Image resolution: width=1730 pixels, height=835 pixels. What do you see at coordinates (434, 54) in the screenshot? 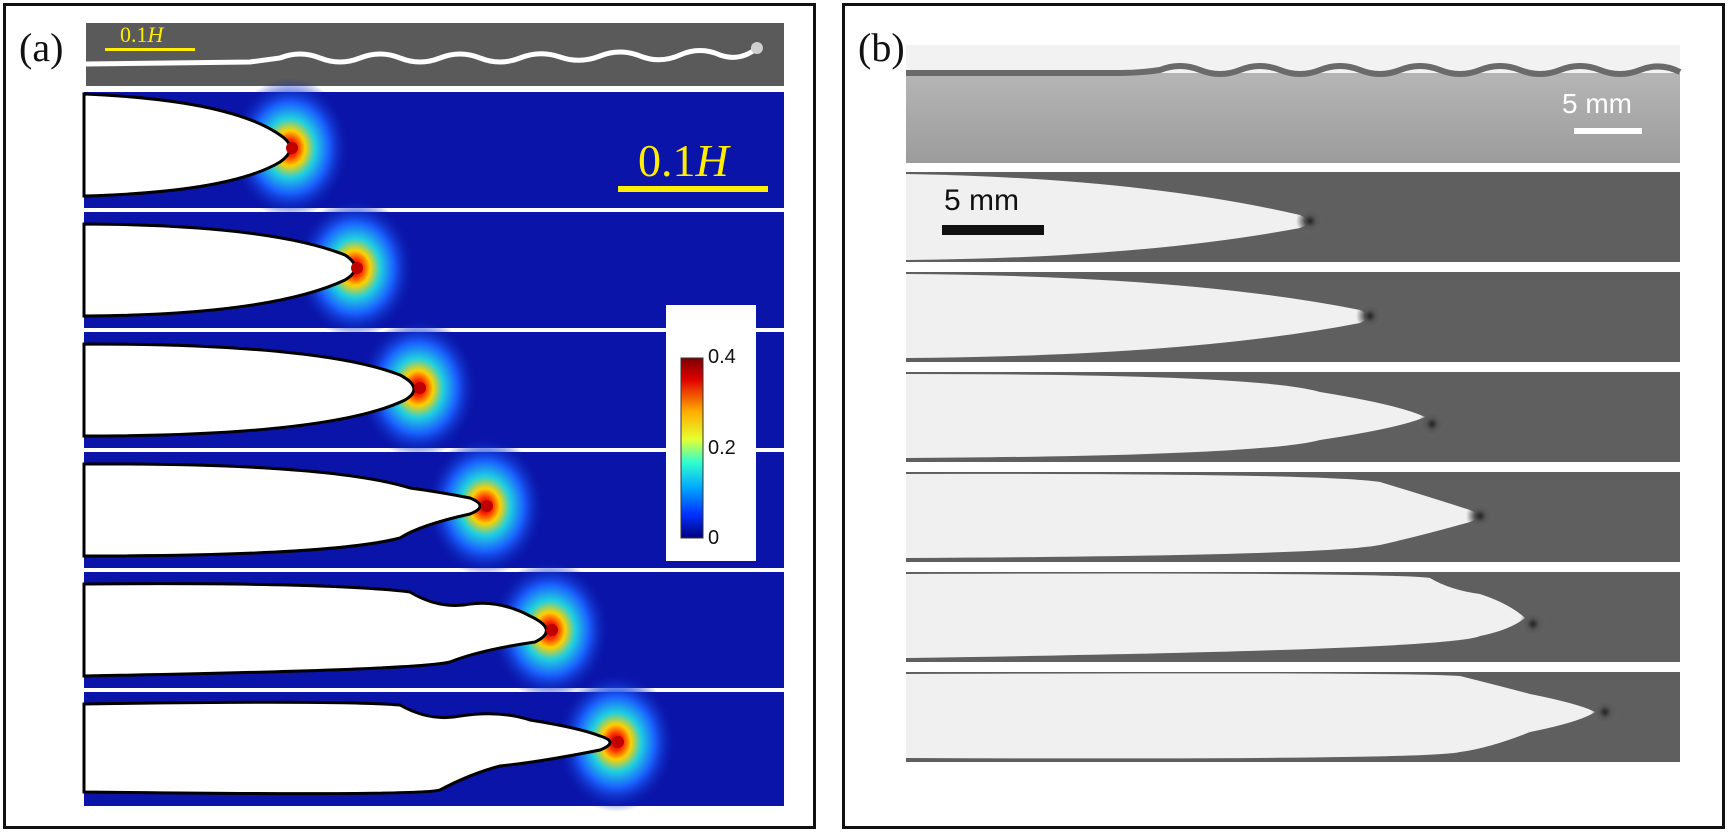
I see `panel-a-top-strip` at bounding box center [434, 54].